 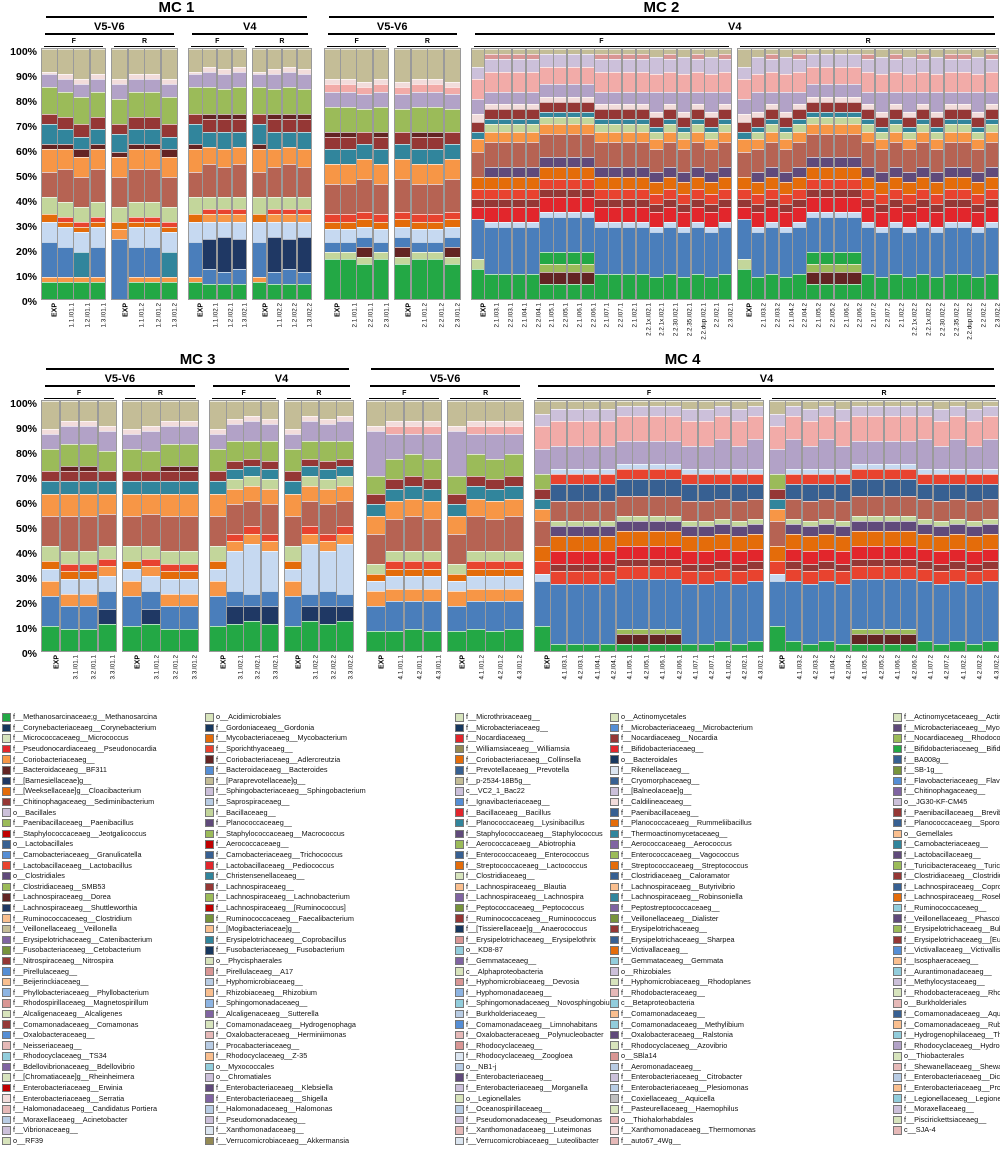 What do you see at coordinates (170, 679) in the screenshot?
I see `x-tick-label: 3.2.I01.2` at bounding box center [170, 679].